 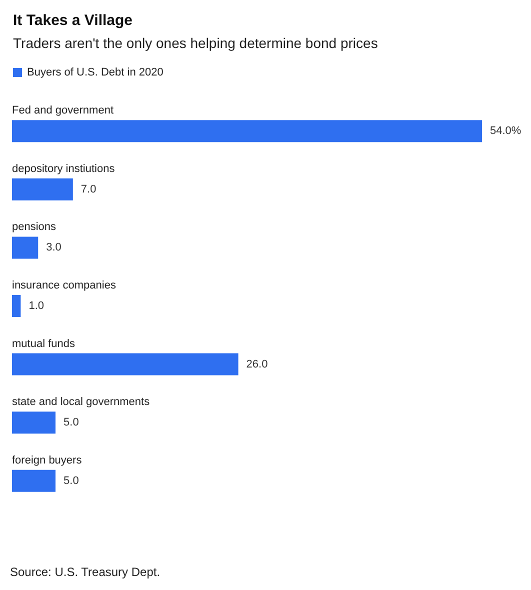 I want to click on data-label: 26.0, so click(x=257, y=364).